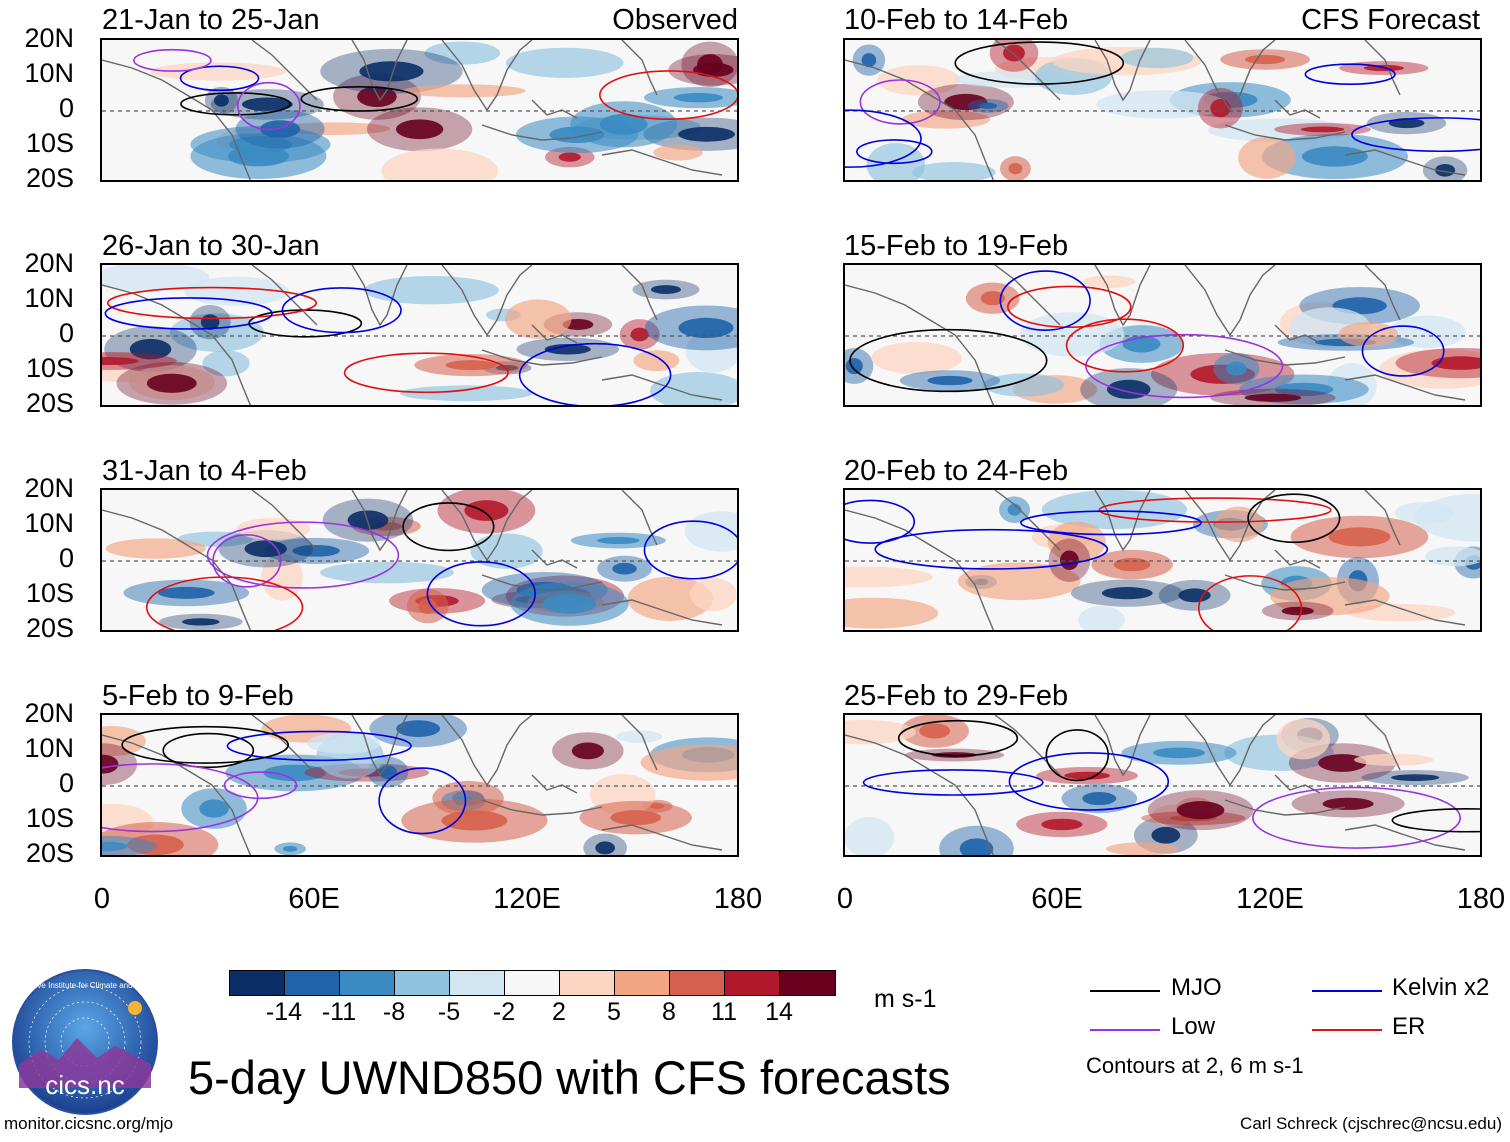  I want to click on contour-note: Contours at 2, 6 m s-1, so click(1195, 1065).